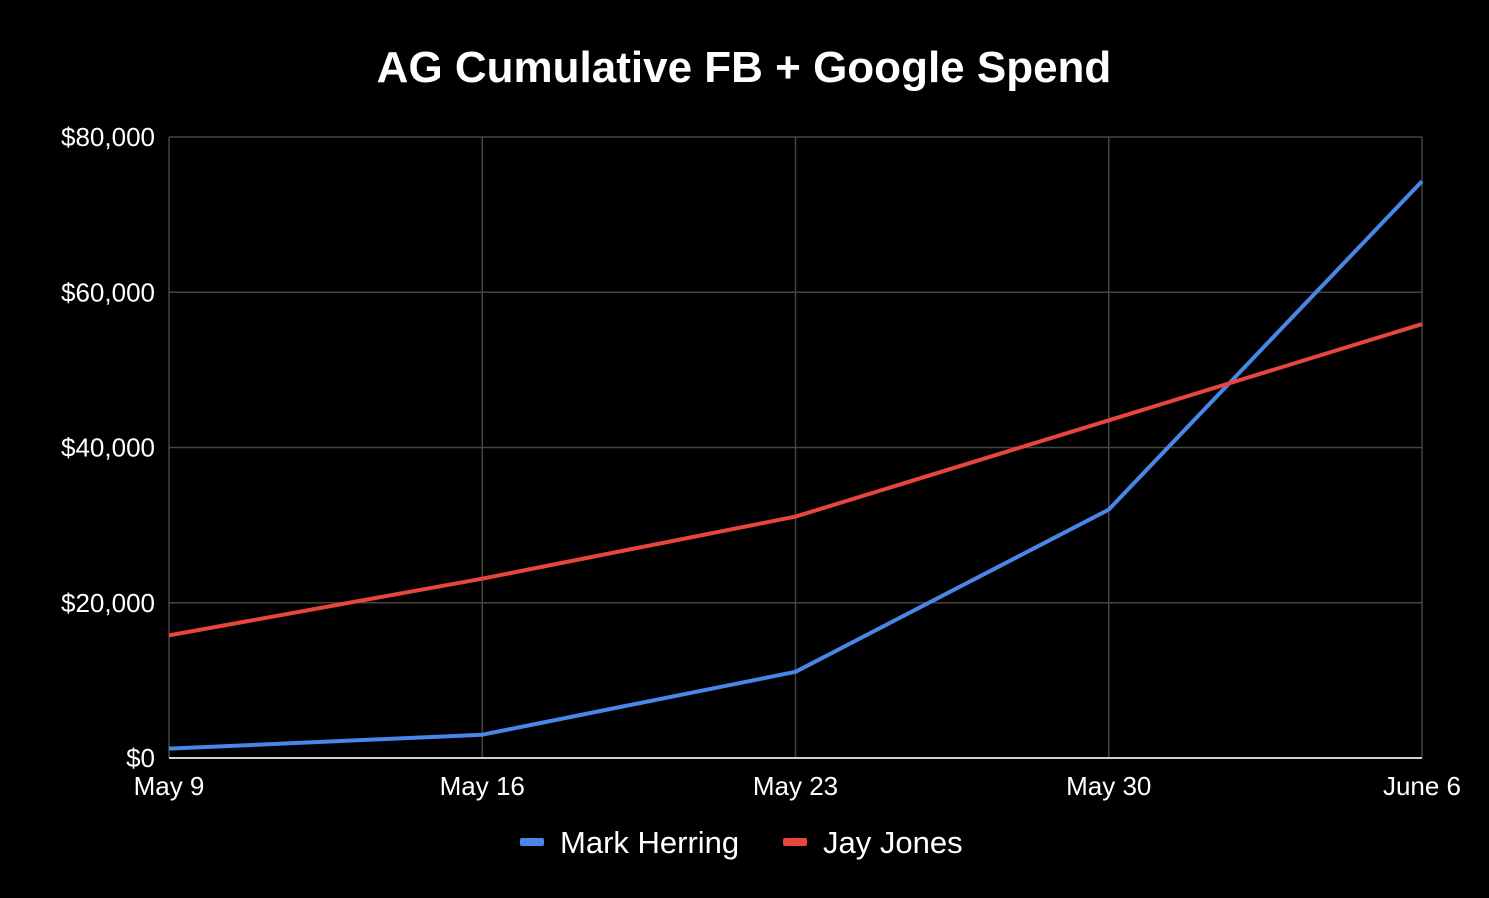 Image resolution: width=1489 pixels, height=898 pixels. I want to click on y-tick-label: $0, so click(140, 758).